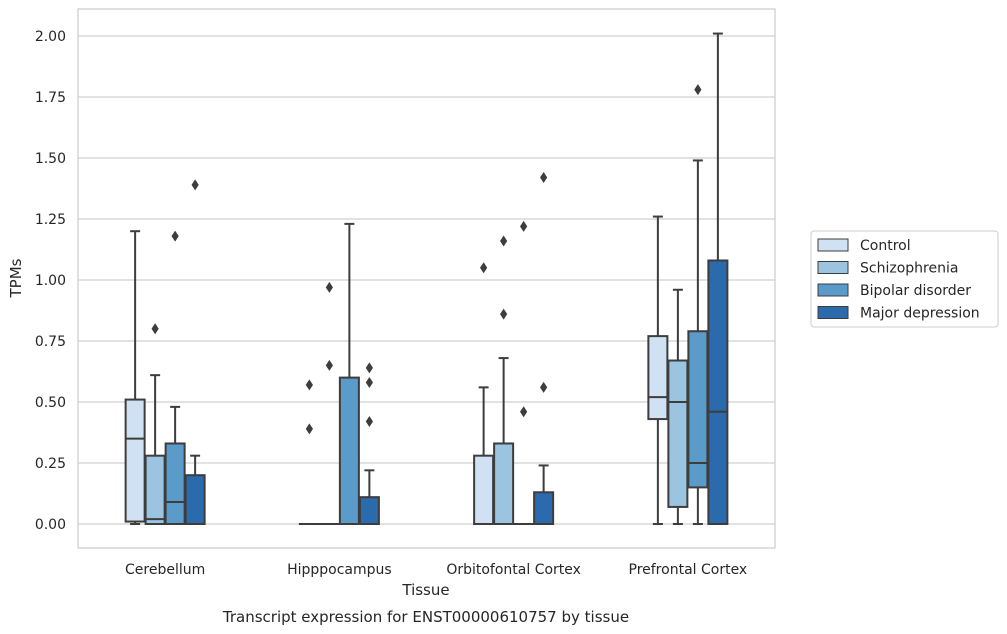 Image resolution: width=1007 pixels, height=634 pixels. Describe the element at coordinates (524, 373) in the screenshot. I see `box-bipolar-disorder-orbitofontal-cortex` at that location.